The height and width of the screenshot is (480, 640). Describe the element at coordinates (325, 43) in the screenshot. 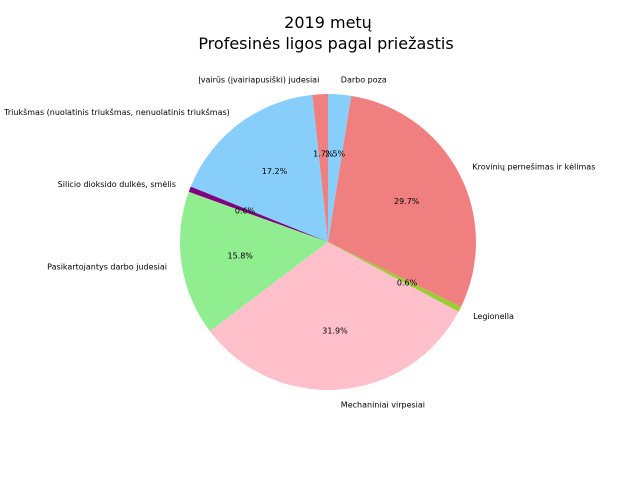

I see `chart-title-line-2: Profesinės ligos pagal priežastis` at that location.